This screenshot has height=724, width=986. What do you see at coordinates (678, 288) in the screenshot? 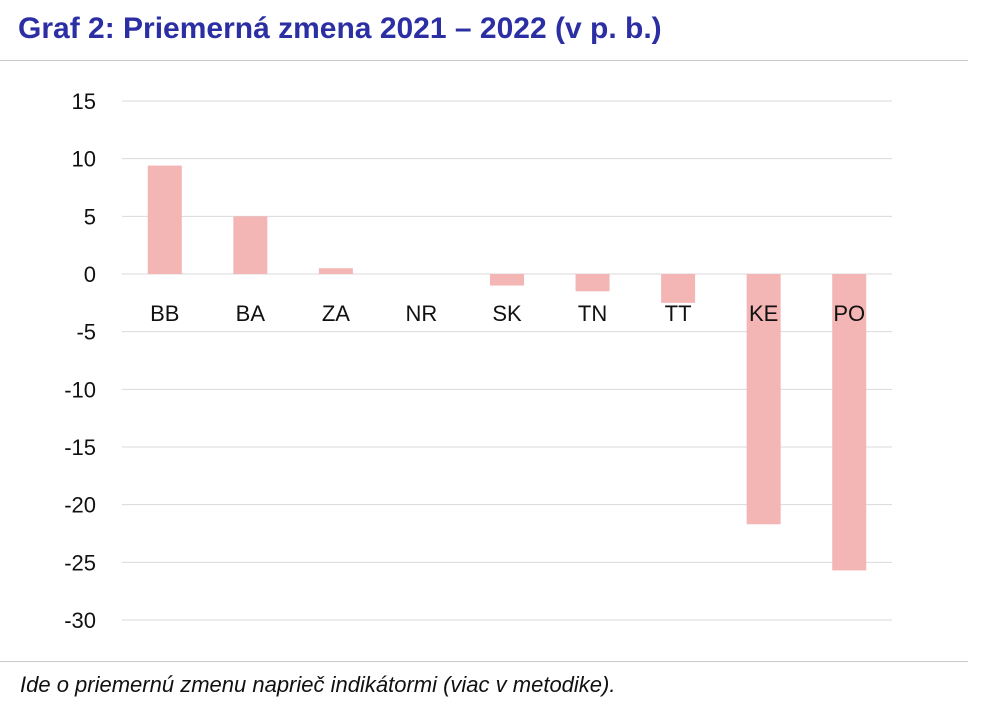
I see `bar-tt` at bounding box center [678, 288].